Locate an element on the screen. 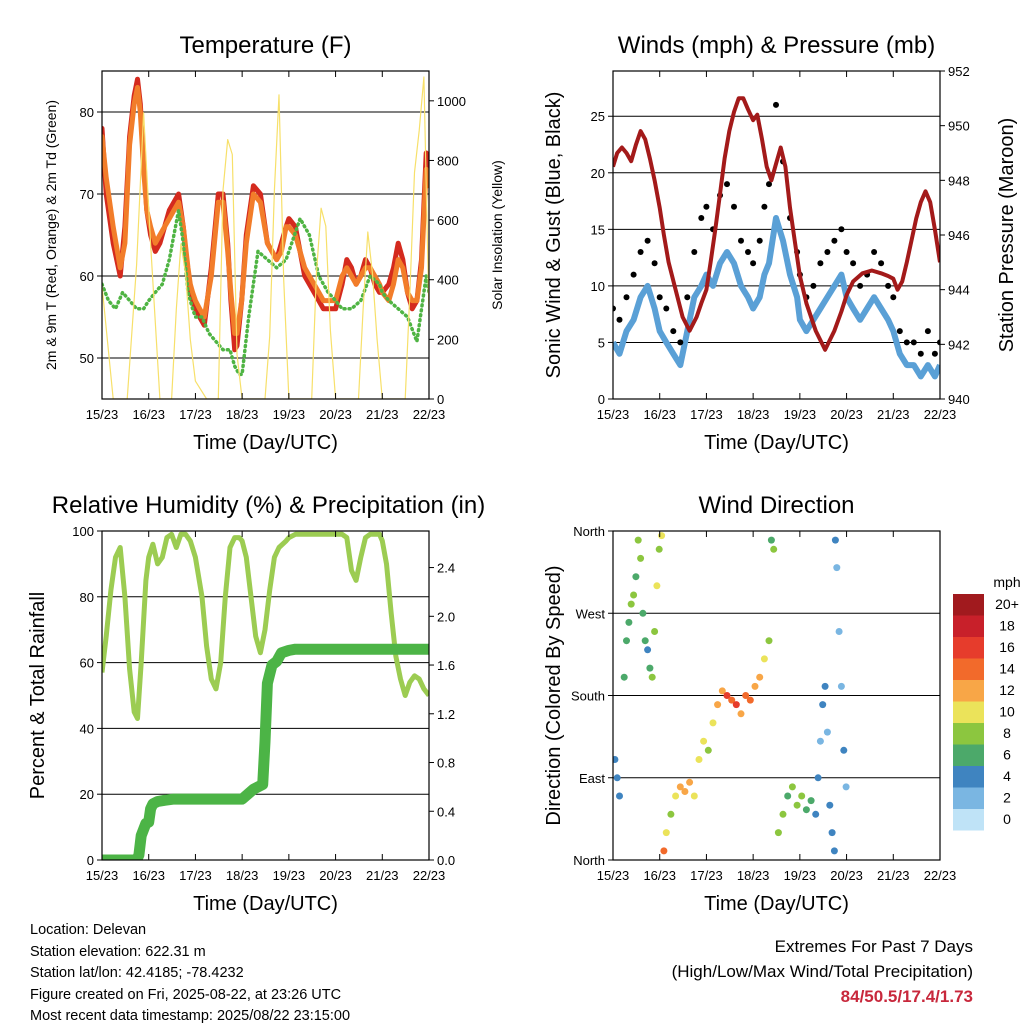 This screenshot has width=1024, height=1028. y2-tick-label-2-5: 2.0 is located at coordinates (446, 616).